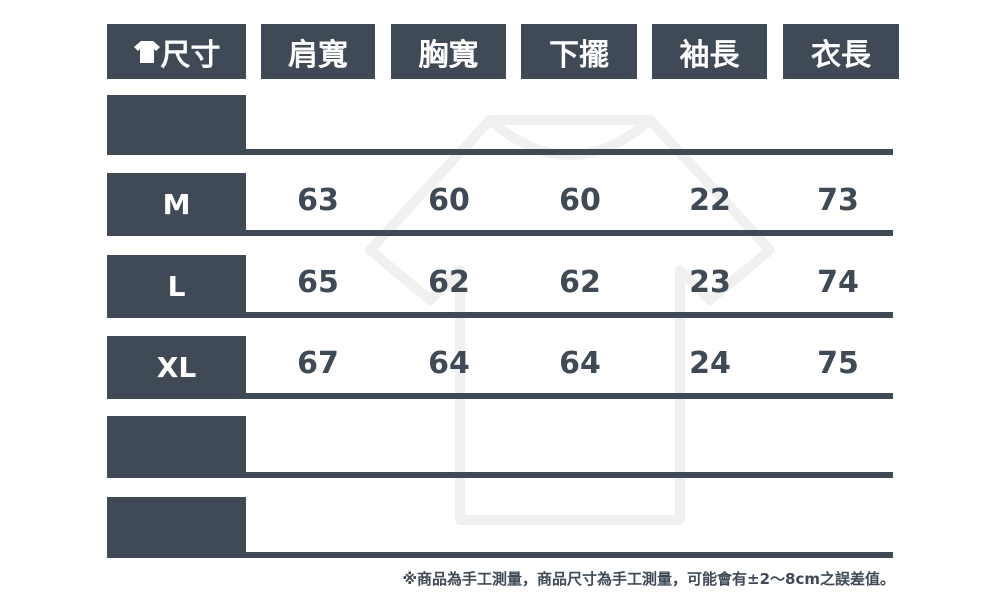 The height and width of the screenshot is (600, 1000). What do you see at coordinates (838, 200) in the screenshot?
I see `measurement-cell: 73` at bounding box center [838, 200].